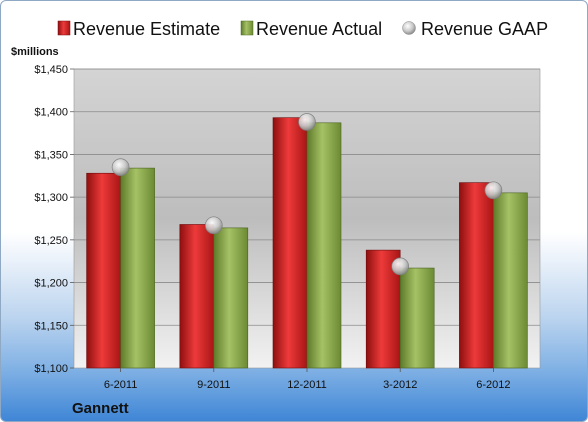  Describe the element at coordinates (146, 29) in the screenshot. I see `legend-label-estimate: Revenue Estimate` at that location.